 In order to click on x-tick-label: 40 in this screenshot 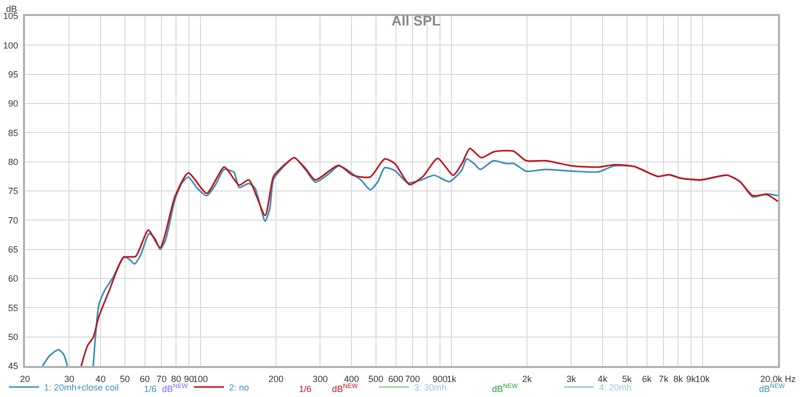, I will do `click(101, 379)`.